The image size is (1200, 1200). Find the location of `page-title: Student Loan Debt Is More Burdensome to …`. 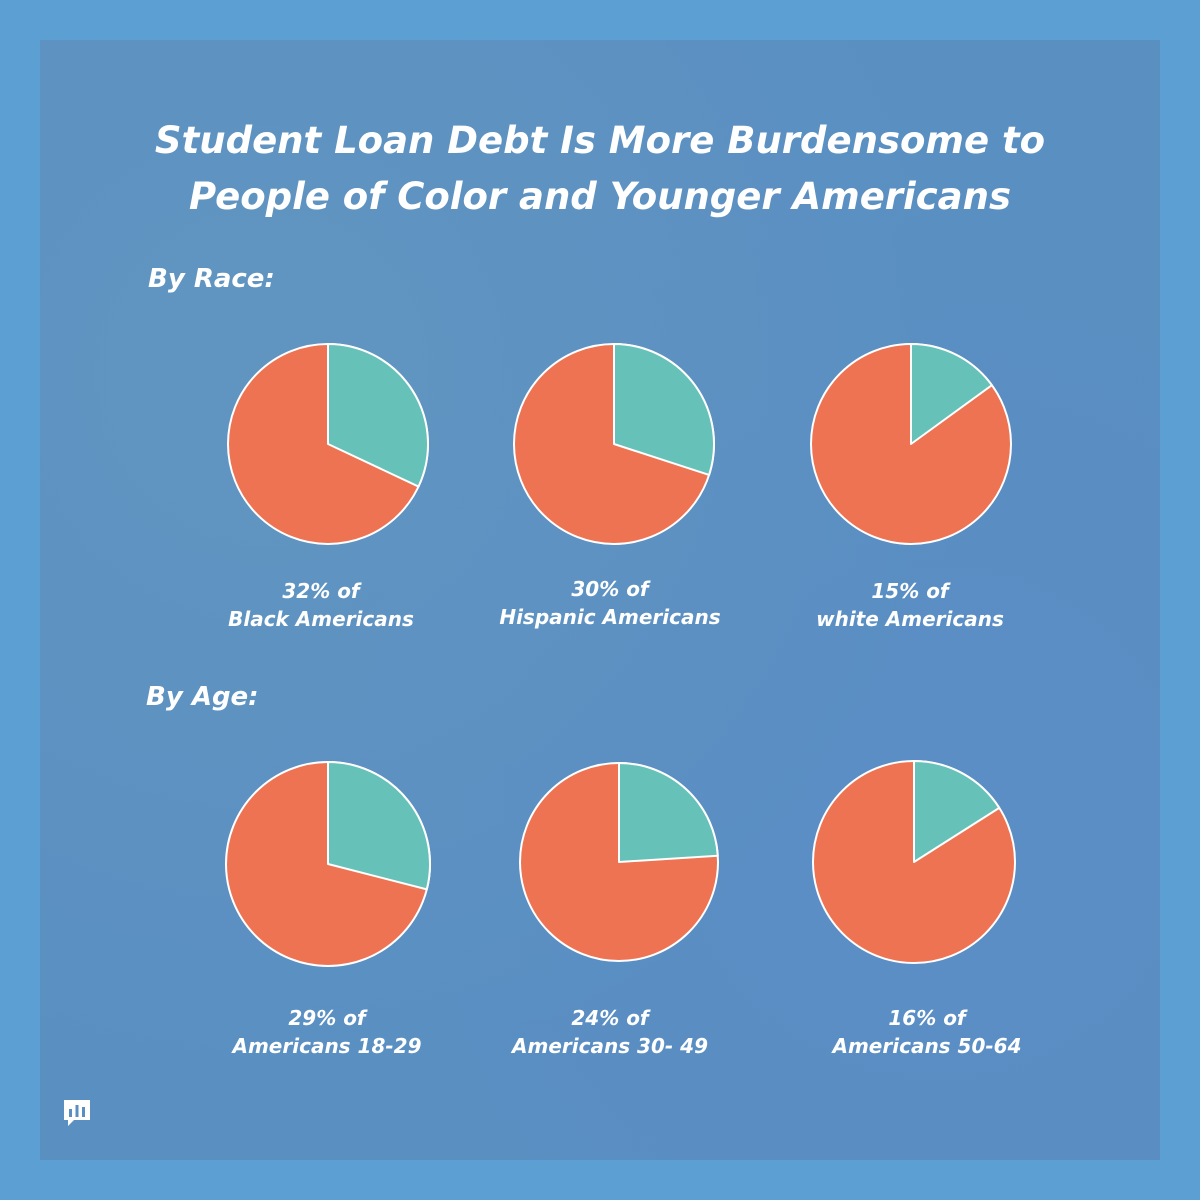

page-title: Student Loan Debt Is More Burdensome to … is located at coordinates (600, 169).